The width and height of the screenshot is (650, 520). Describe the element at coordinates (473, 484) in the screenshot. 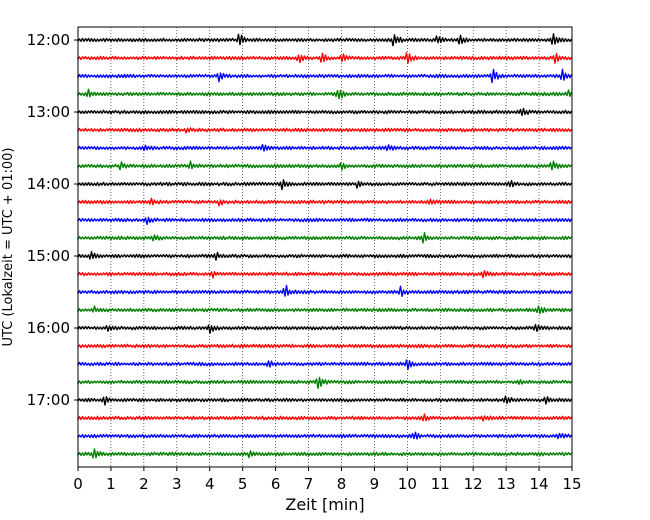

I see `x-tick-label-12: 12` at that location.